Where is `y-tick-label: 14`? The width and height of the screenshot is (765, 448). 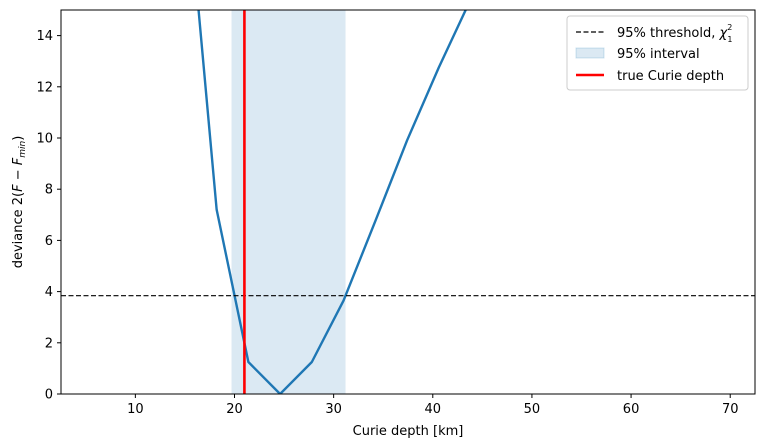 y-tick-label: 14 is located at coordinates (44, 36).